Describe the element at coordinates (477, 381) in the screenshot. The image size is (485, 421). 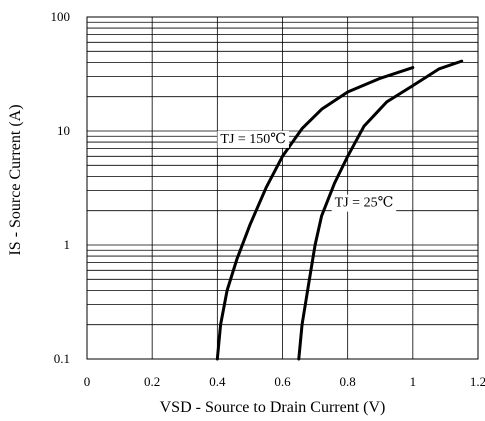
I see `x-tick-label: 1.2` at that location.